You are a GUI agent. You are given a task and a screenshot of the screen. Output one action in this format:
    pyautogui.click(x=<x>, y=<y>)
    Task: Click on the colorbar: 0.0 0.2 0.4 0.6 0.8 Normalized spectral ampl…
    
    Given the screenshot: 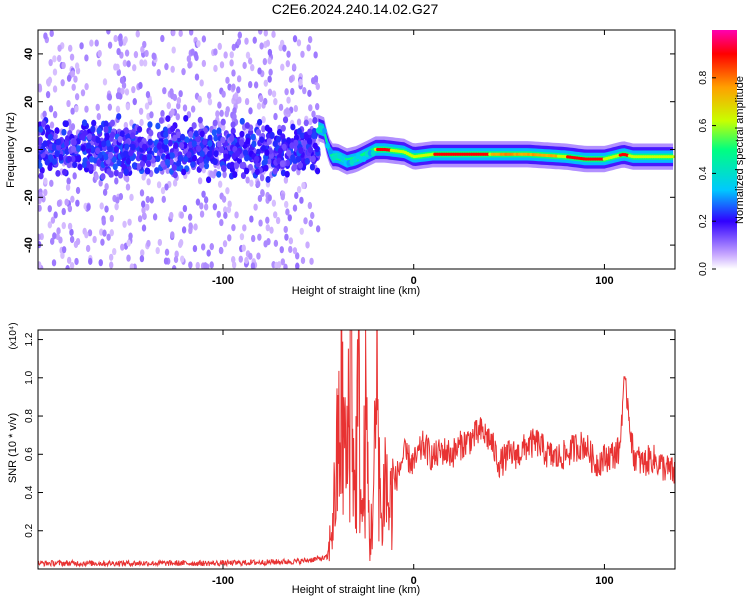 What is the action you would take?
    pyautogui.click(x=722, y=153)
    